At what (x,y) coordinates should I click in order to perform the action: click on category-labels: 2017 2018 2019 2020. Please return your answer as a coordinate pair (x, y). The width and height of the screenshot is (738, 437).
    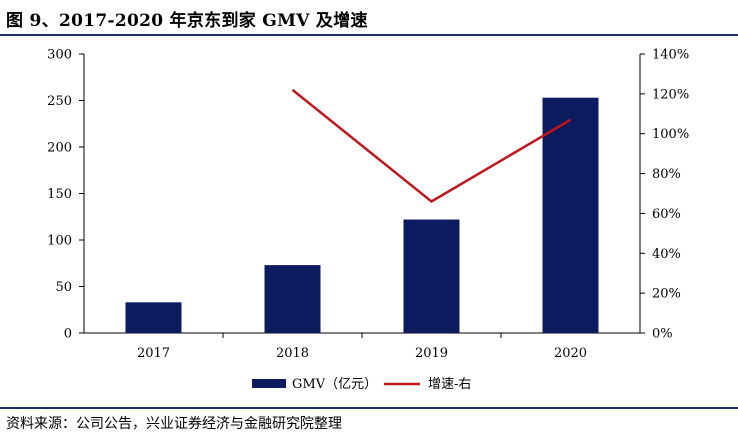
    Looking at the image, I should click on (362, 347).